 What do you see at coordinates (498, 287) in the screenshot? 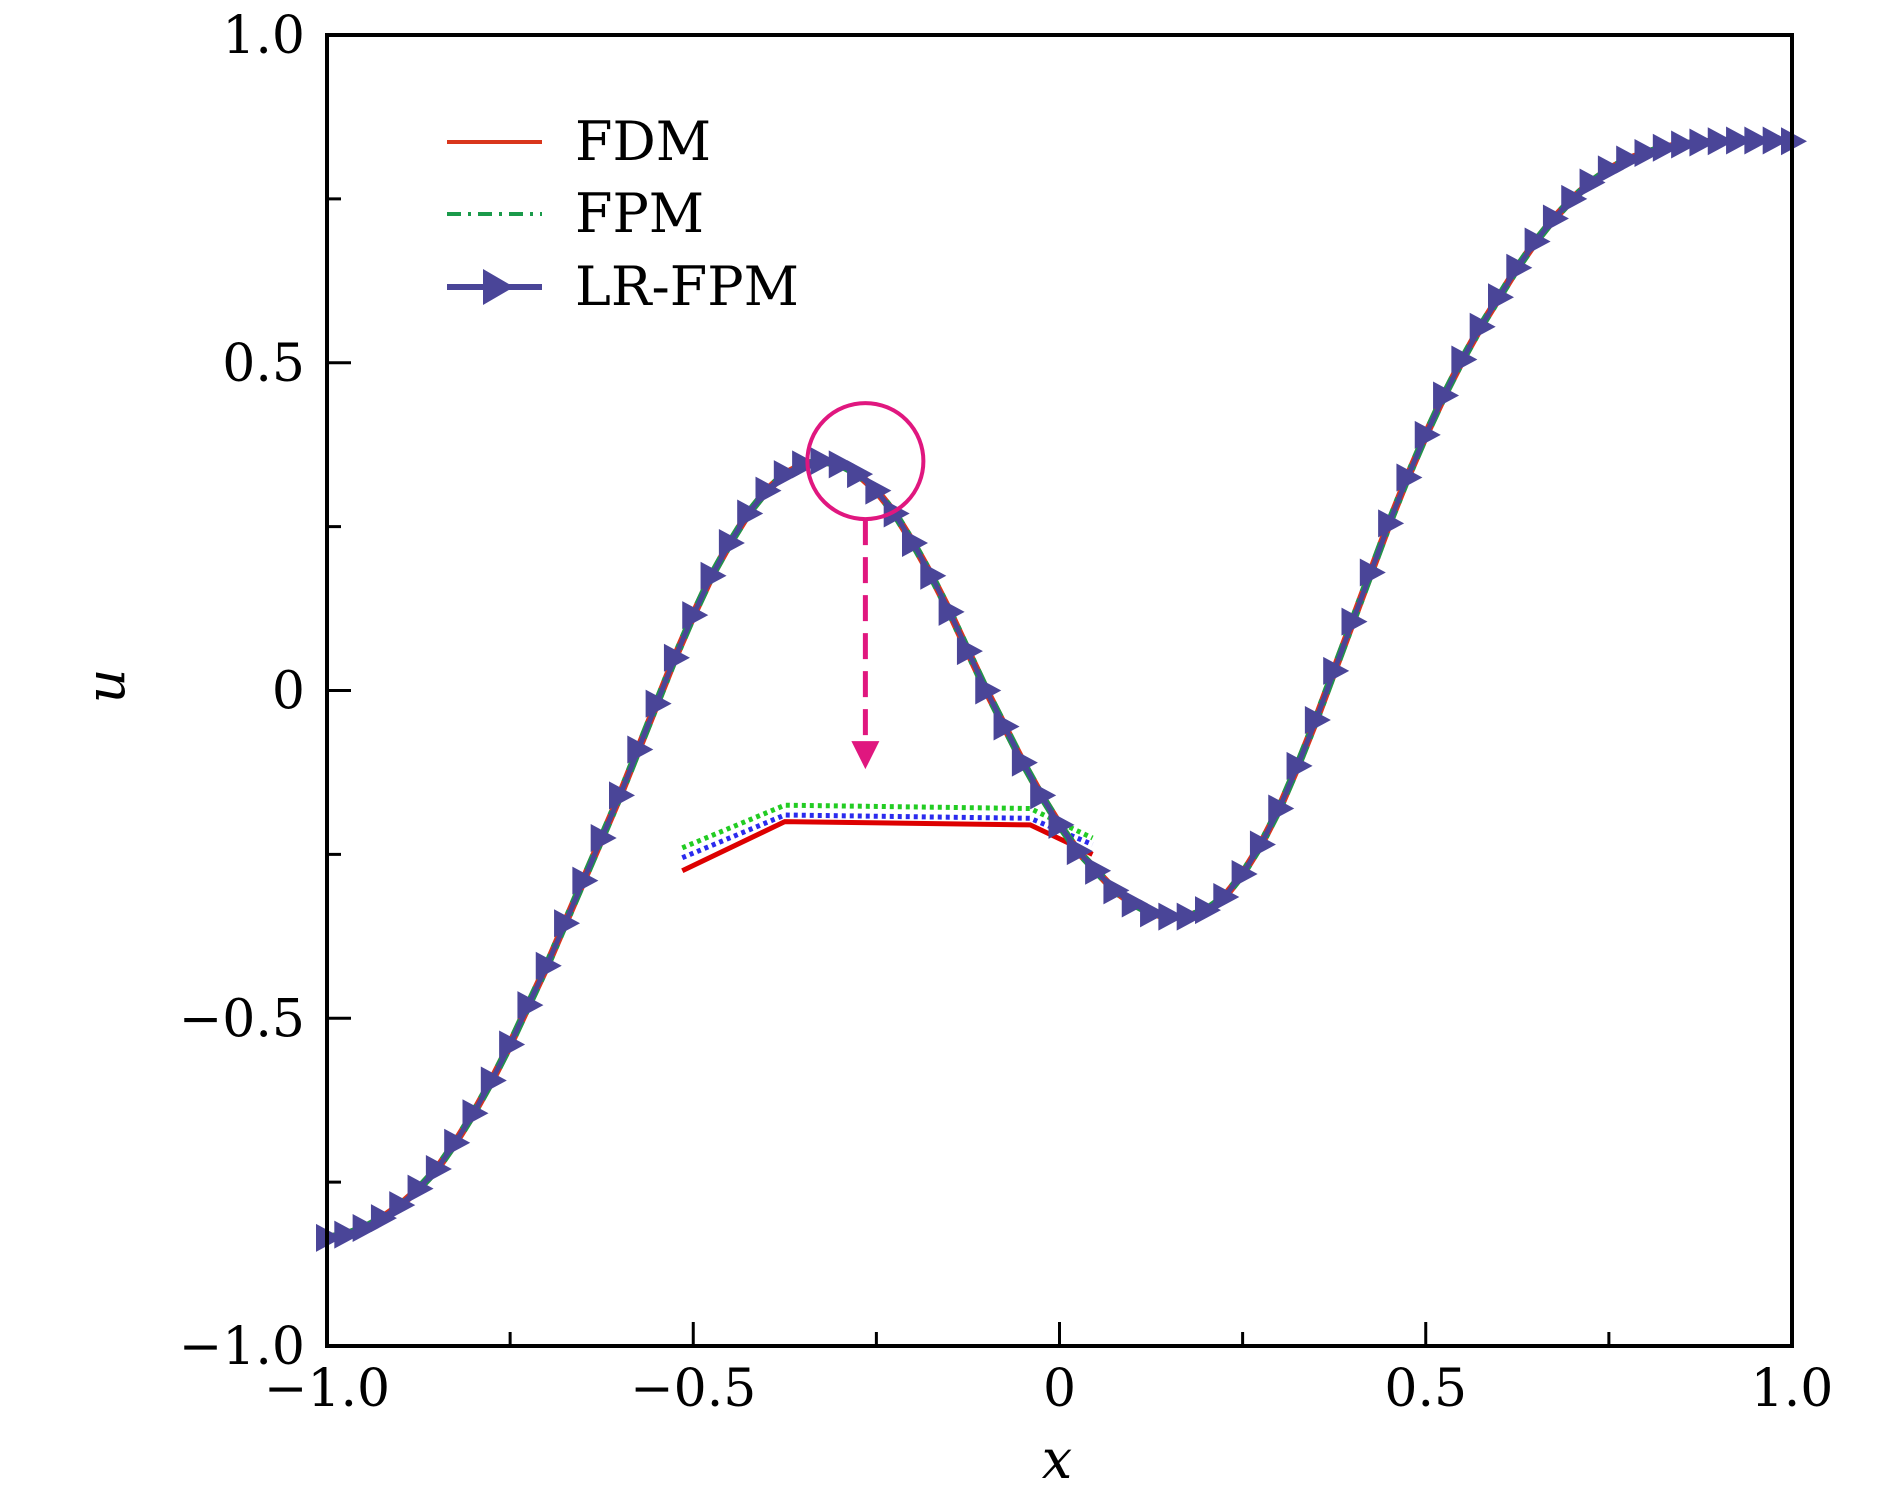
I see `legend-marker-lr-fpm` at bounding box center [498, 287].